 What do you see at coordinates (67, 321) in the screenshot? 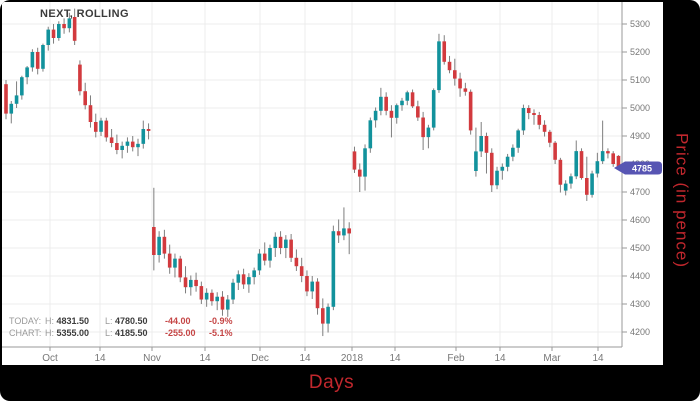
I see `stats-high: H: 4831.50` at bounding box center [67, 321].